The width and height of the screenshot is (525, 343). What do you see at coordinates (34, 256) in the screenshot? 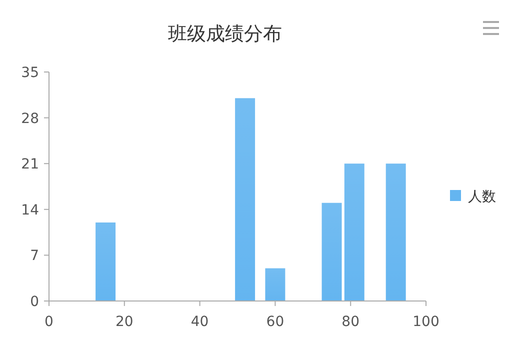
I see `y-tick-label: 7` at bounding box center [34, 256].